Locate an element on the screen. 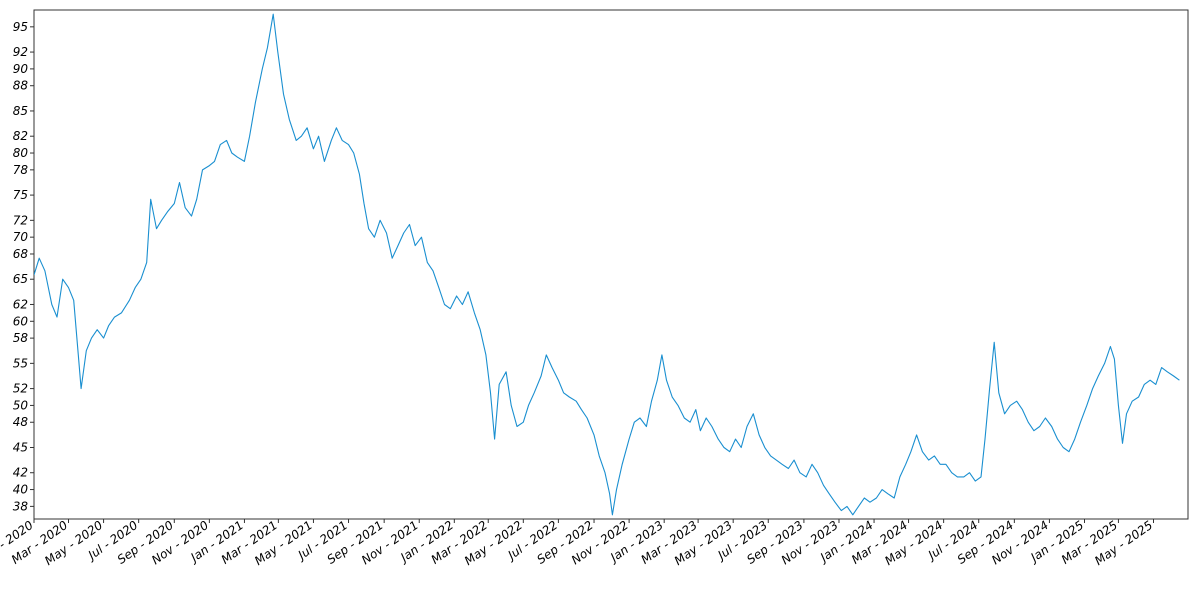 Image resolution: width=1200 pixels, height=600 pixels. y-tick-label: 45 is located at coordinates (20, 447).